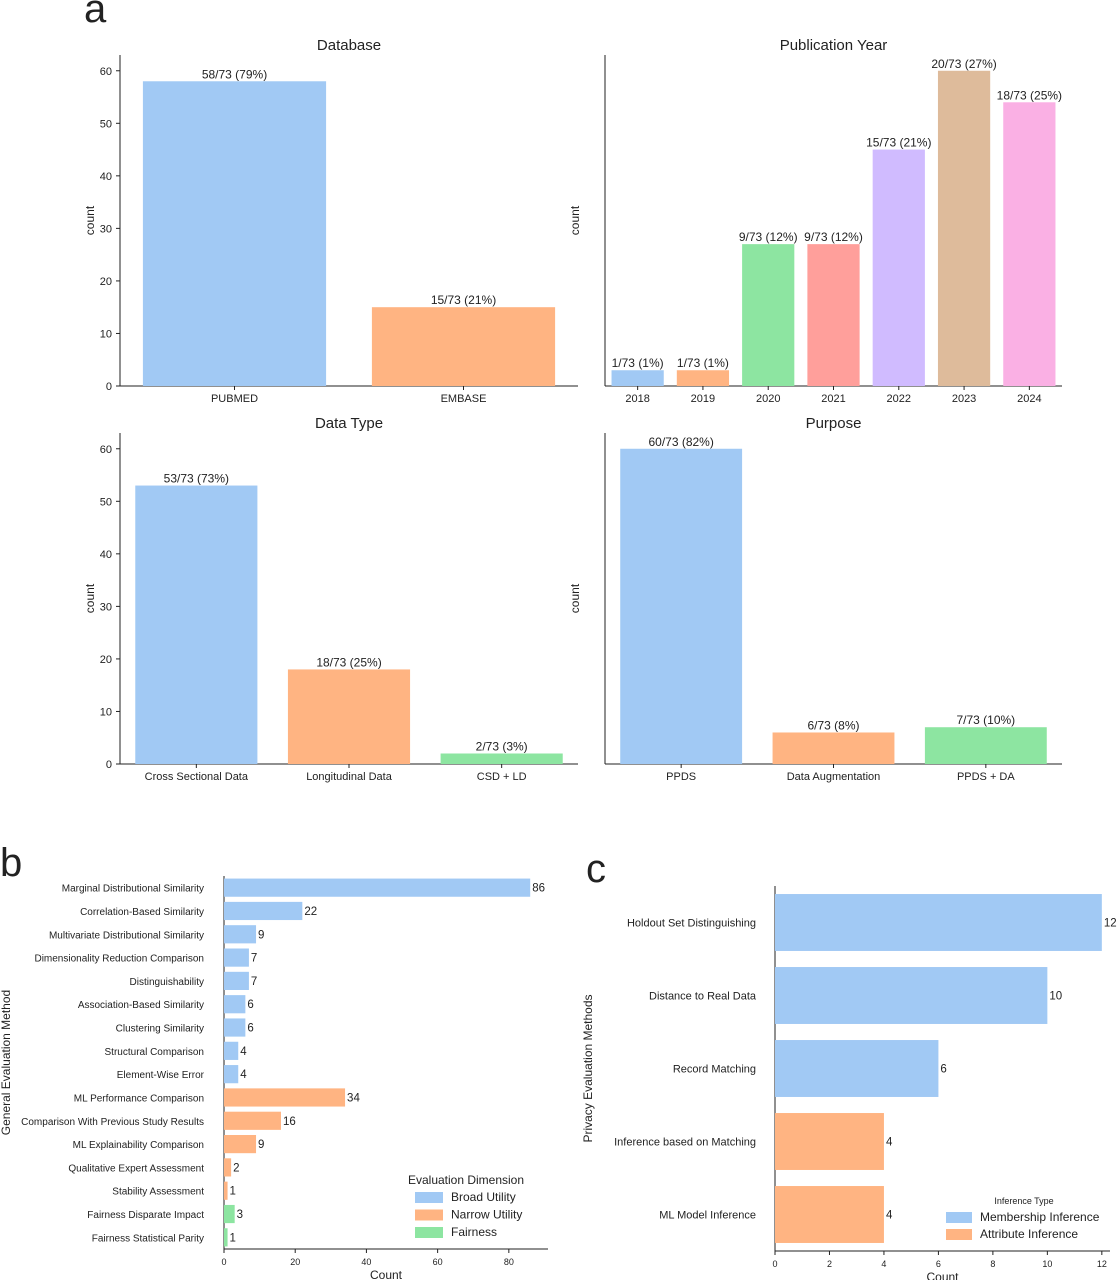 The width and height of the screenshot is (1120, 1280). What do you see at coordinates (992, 1264) in the screenshot?
I see `privacy-xtick-label: 8` at bounding box center [992, 1264].